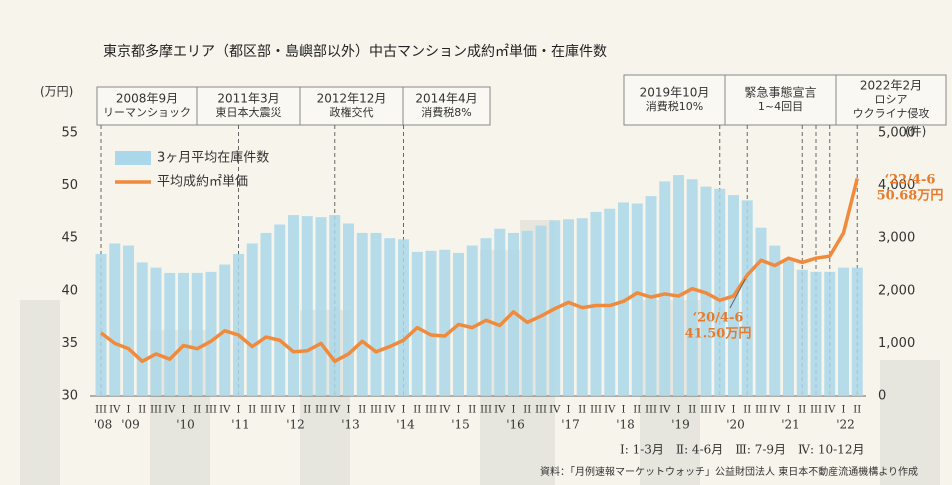 The height and width of the screenshot is (485, 952). Describe the element at coordinates (355, 51) in the screenshot. I see `chart-title: 東京都多摩エリア（都区部・島嶼部以外）中古マンション成約㎡単価・在庫件数` at that location.